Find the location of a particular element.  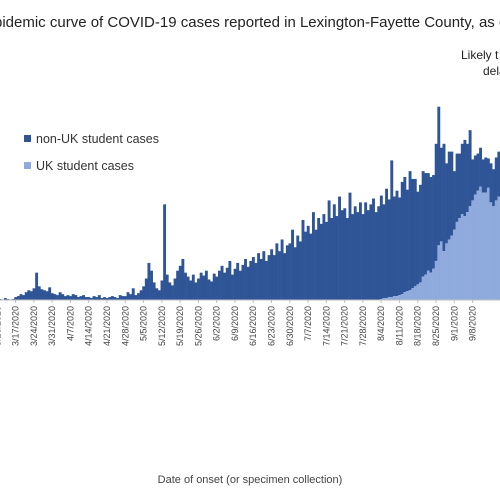

x-tick-label-15: 6/23/2020 is located at coordinates (272, 326).